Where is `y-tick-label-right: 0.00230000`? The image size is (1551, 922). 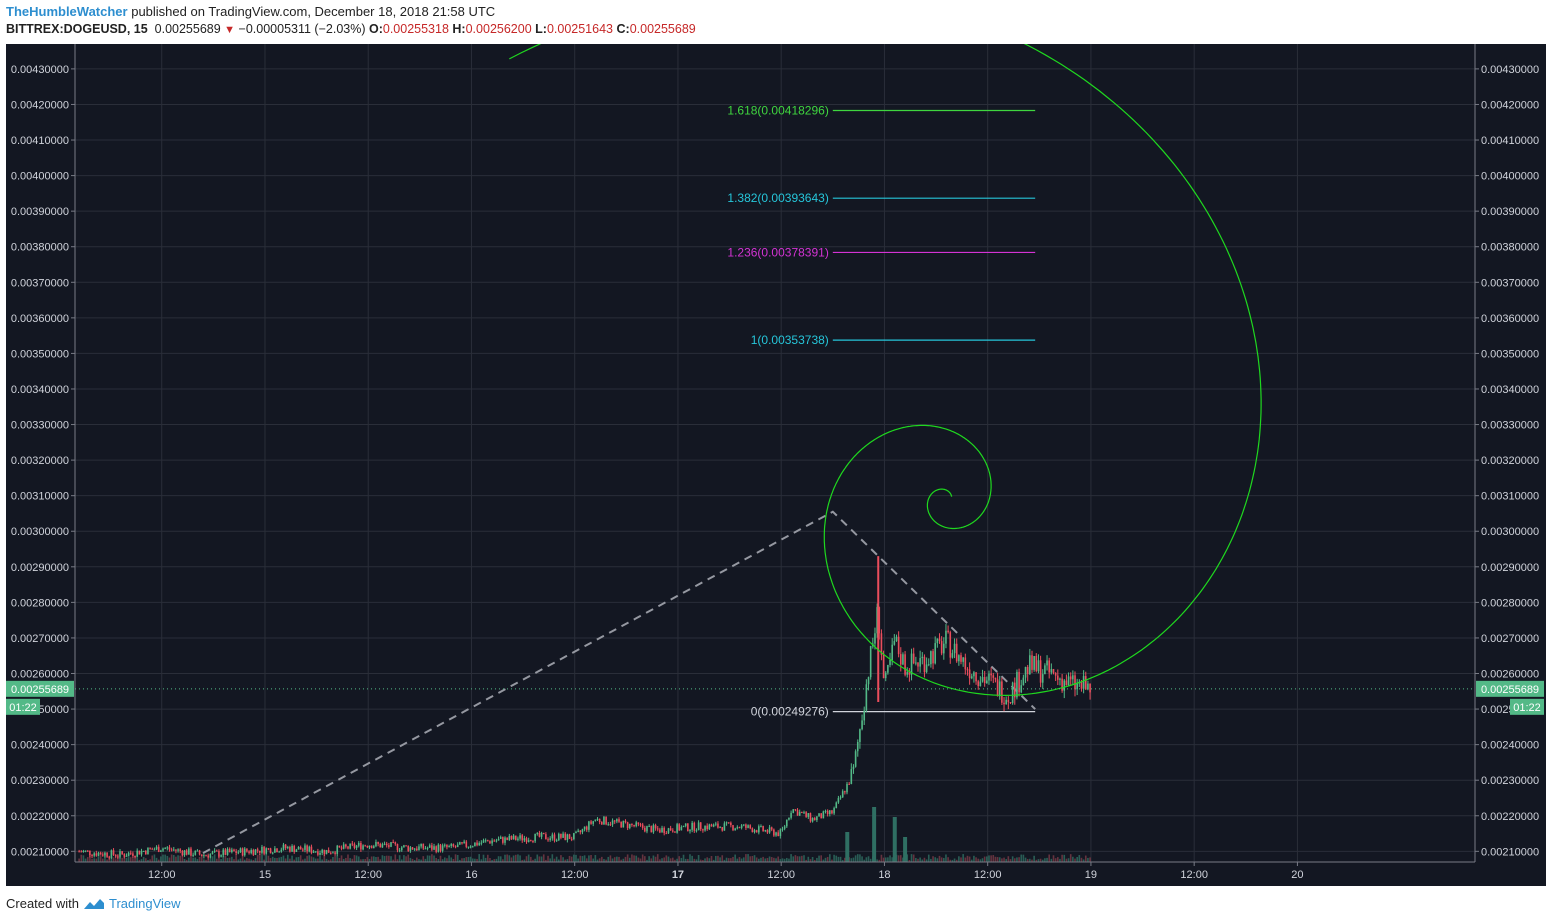 y-tick-label-right: 0.00230000 is located at coordinates (1510, 781).